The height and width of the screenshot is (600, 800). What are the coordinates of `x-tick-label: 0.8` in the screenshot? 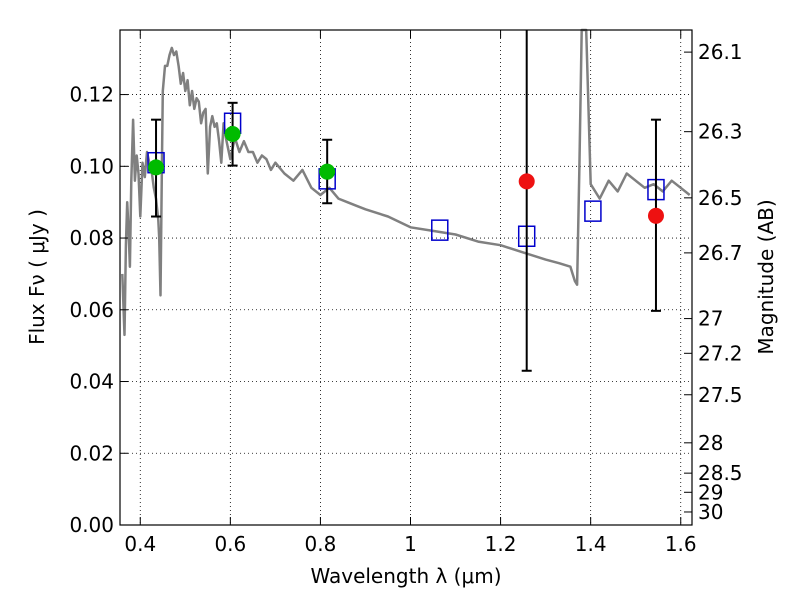 It's located at (321, 544).